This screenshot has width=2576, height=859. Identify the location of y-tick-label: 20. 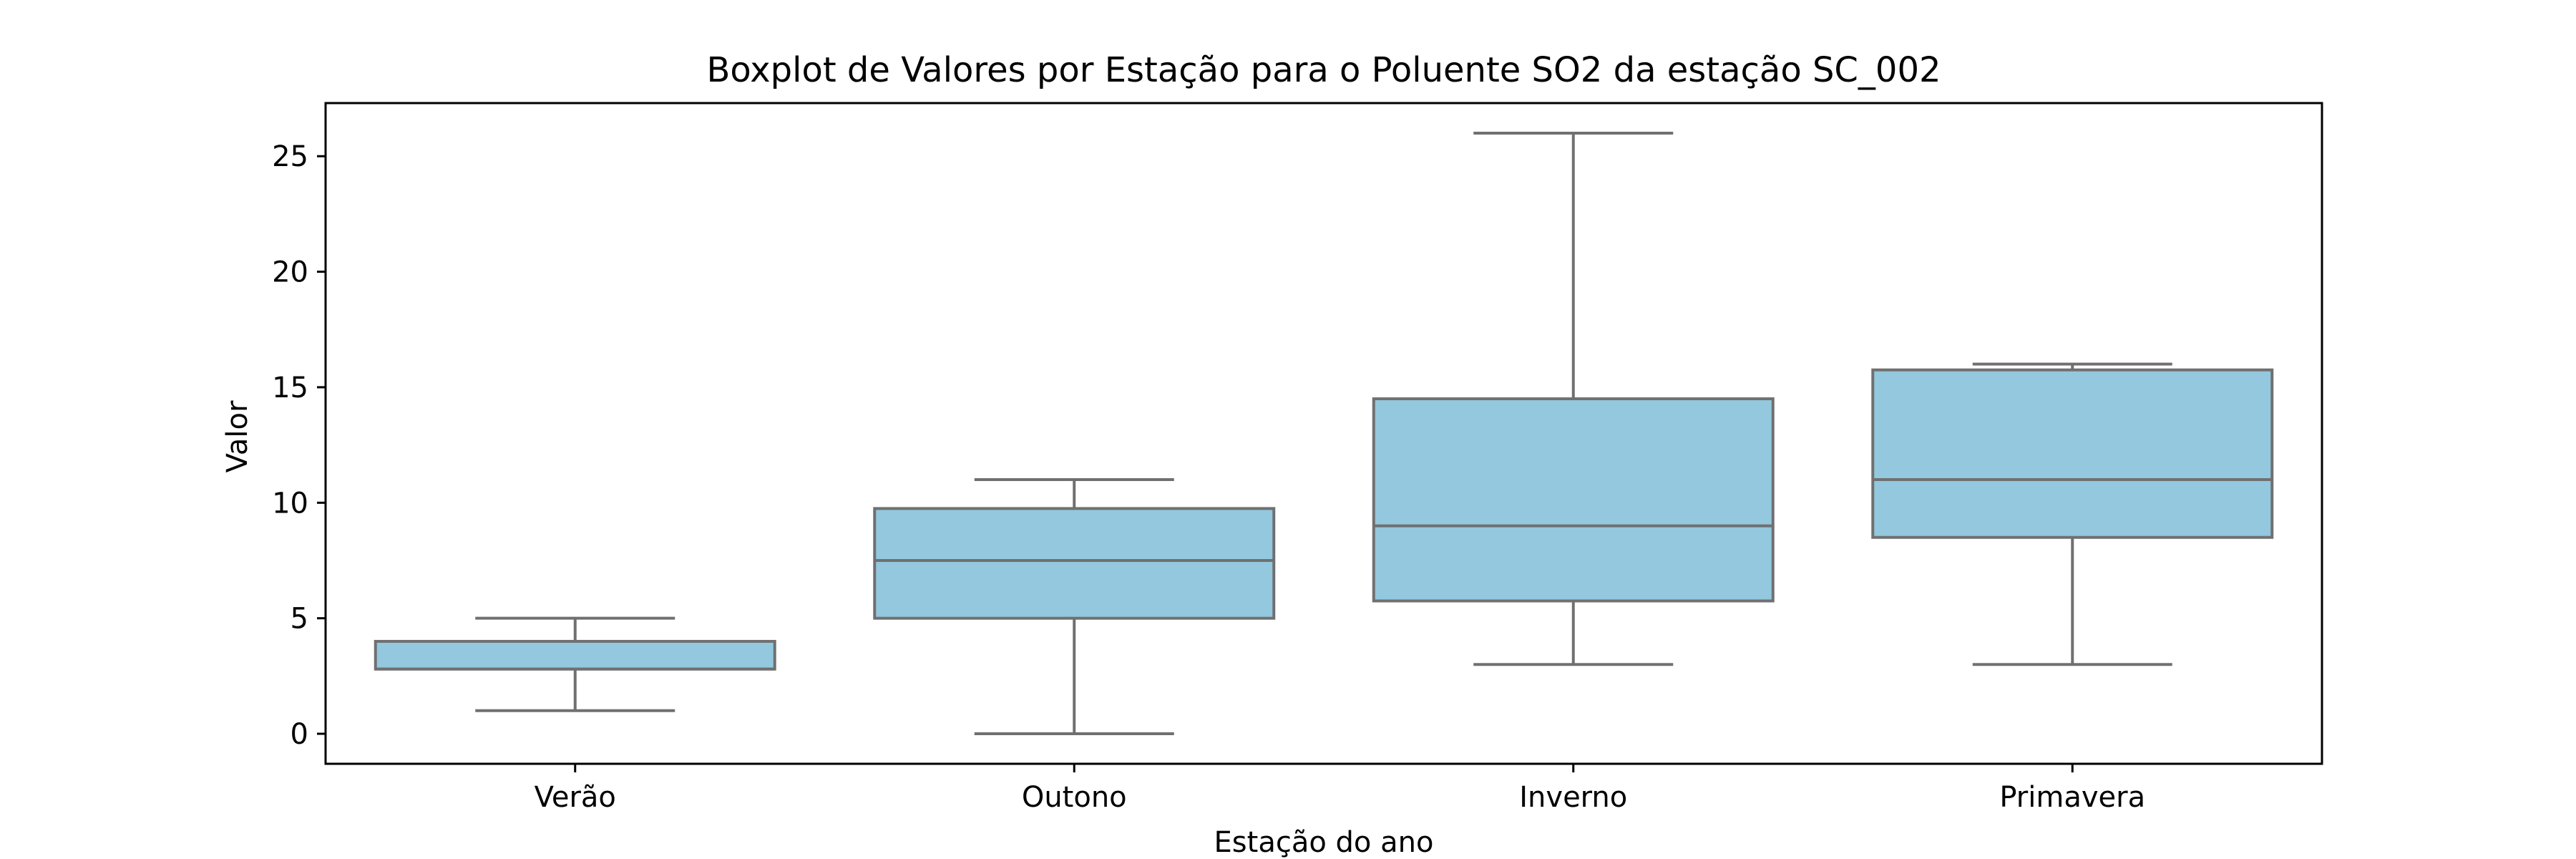
(290, 272).